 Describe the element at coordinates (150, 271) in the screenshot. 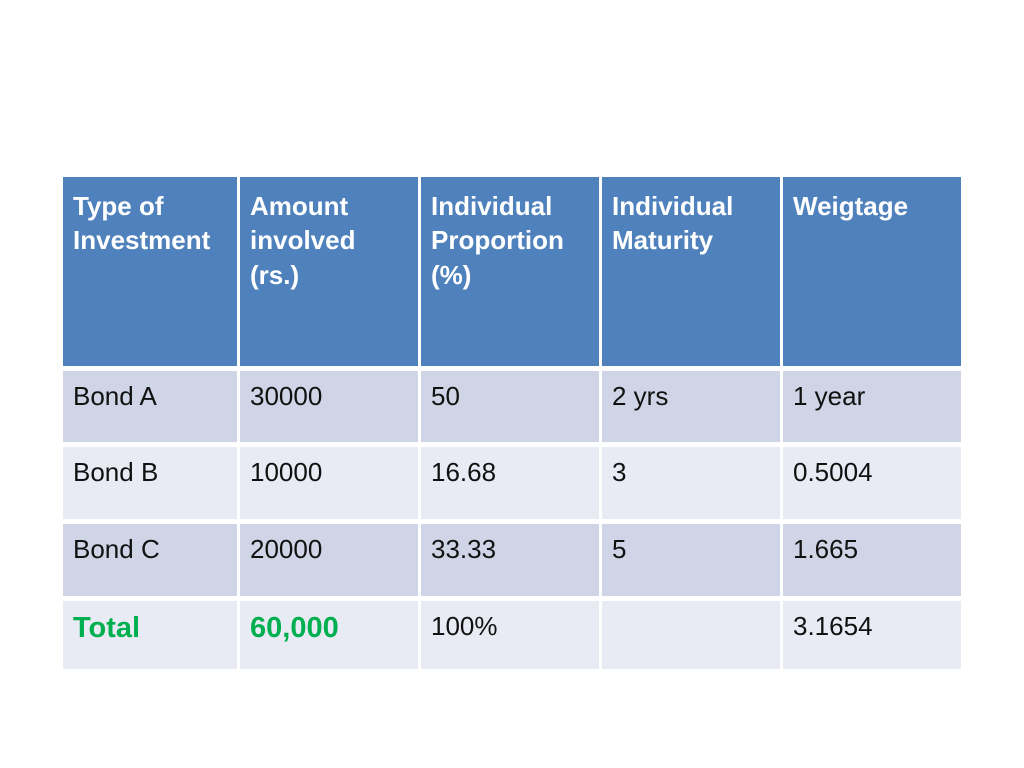

I see `header-cell-type-of-investment: Type of Investment` at that location.